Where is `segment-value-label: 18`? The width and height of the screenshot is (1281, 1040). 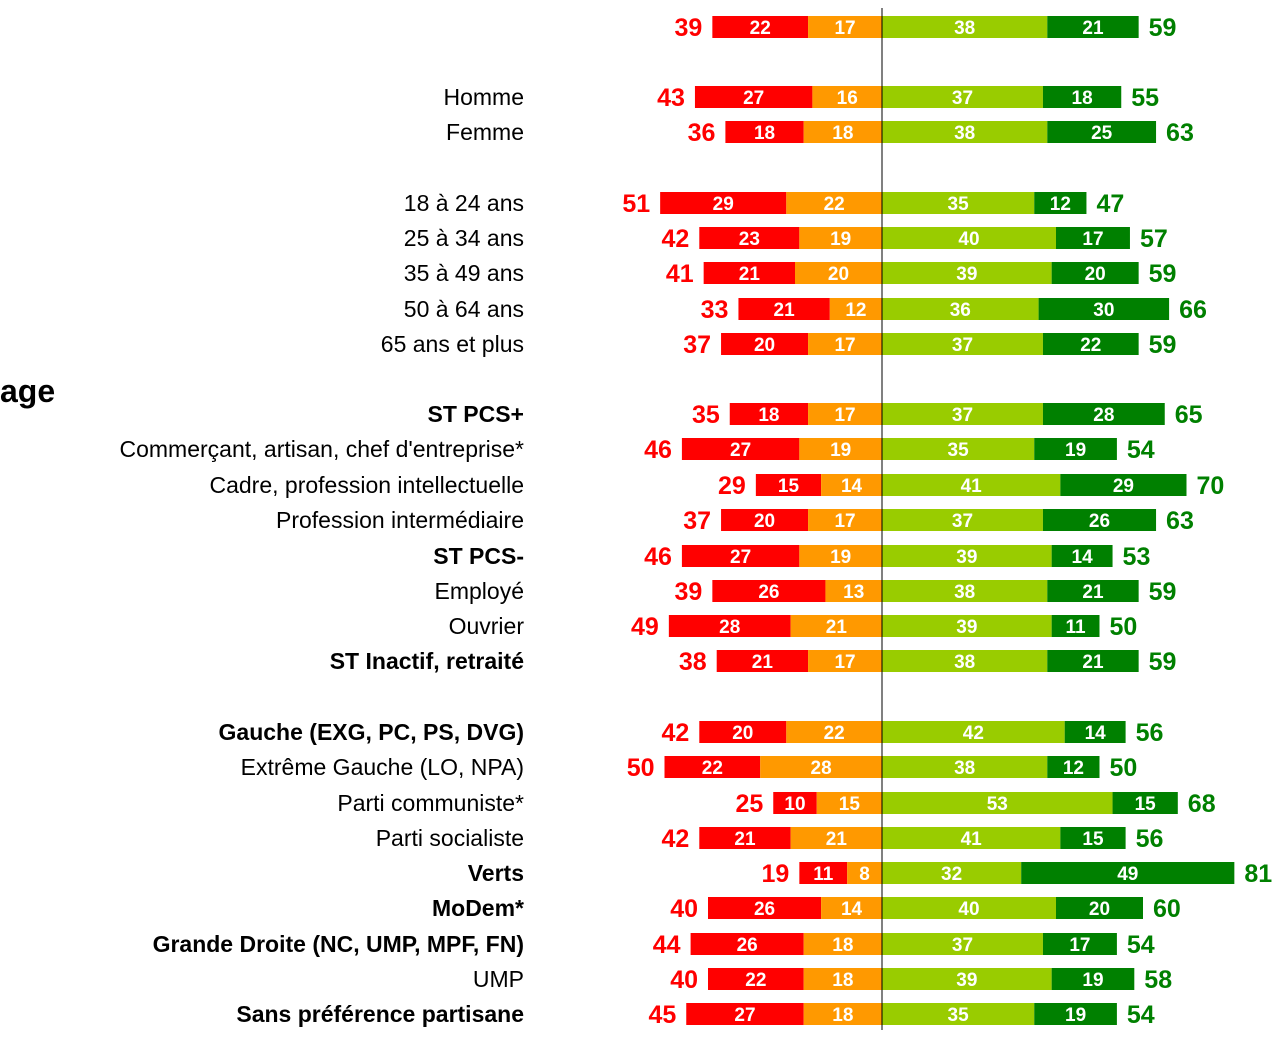 segment-value-label: 18 is located at coordinates (842, 1015).